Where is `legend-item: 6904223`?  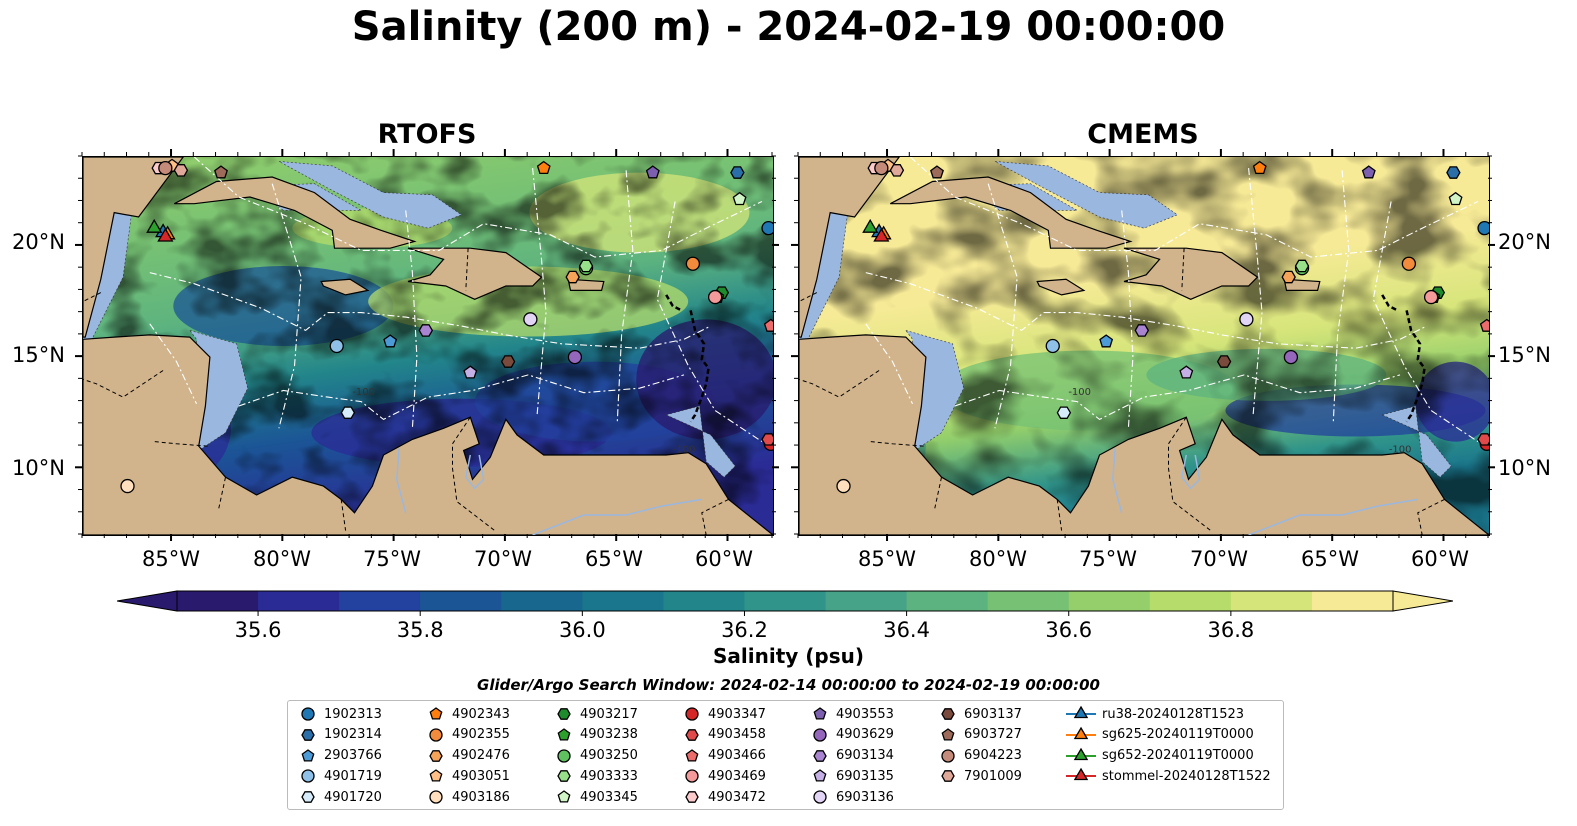
legend-item: 6904223 is located at coordinates (980, 756).